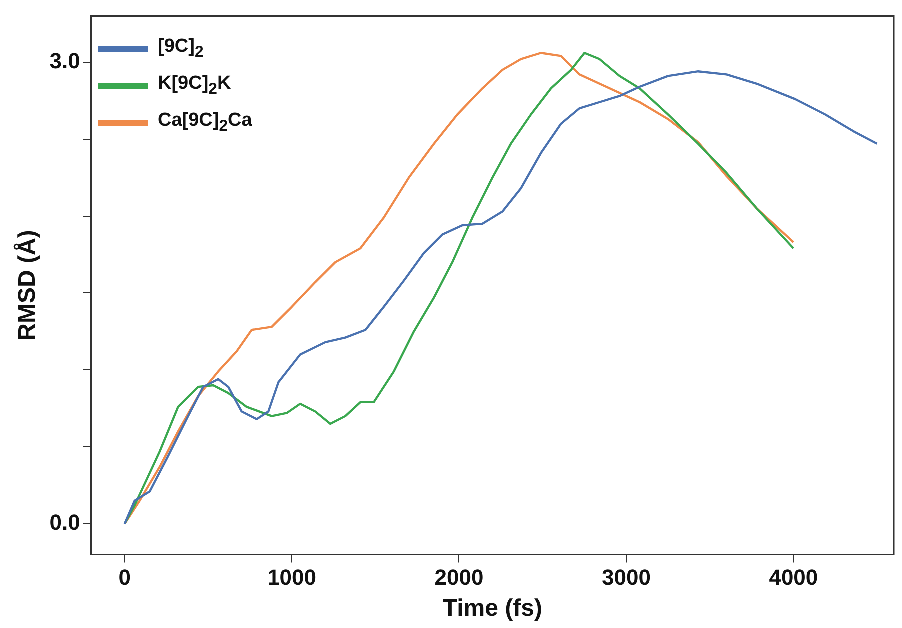 The height and width of the screenshot is (628, 902). Describe the element at coordinates (181, 49) in the screenshot. I see `legend-label: [9C]$_{2}$` at that location.